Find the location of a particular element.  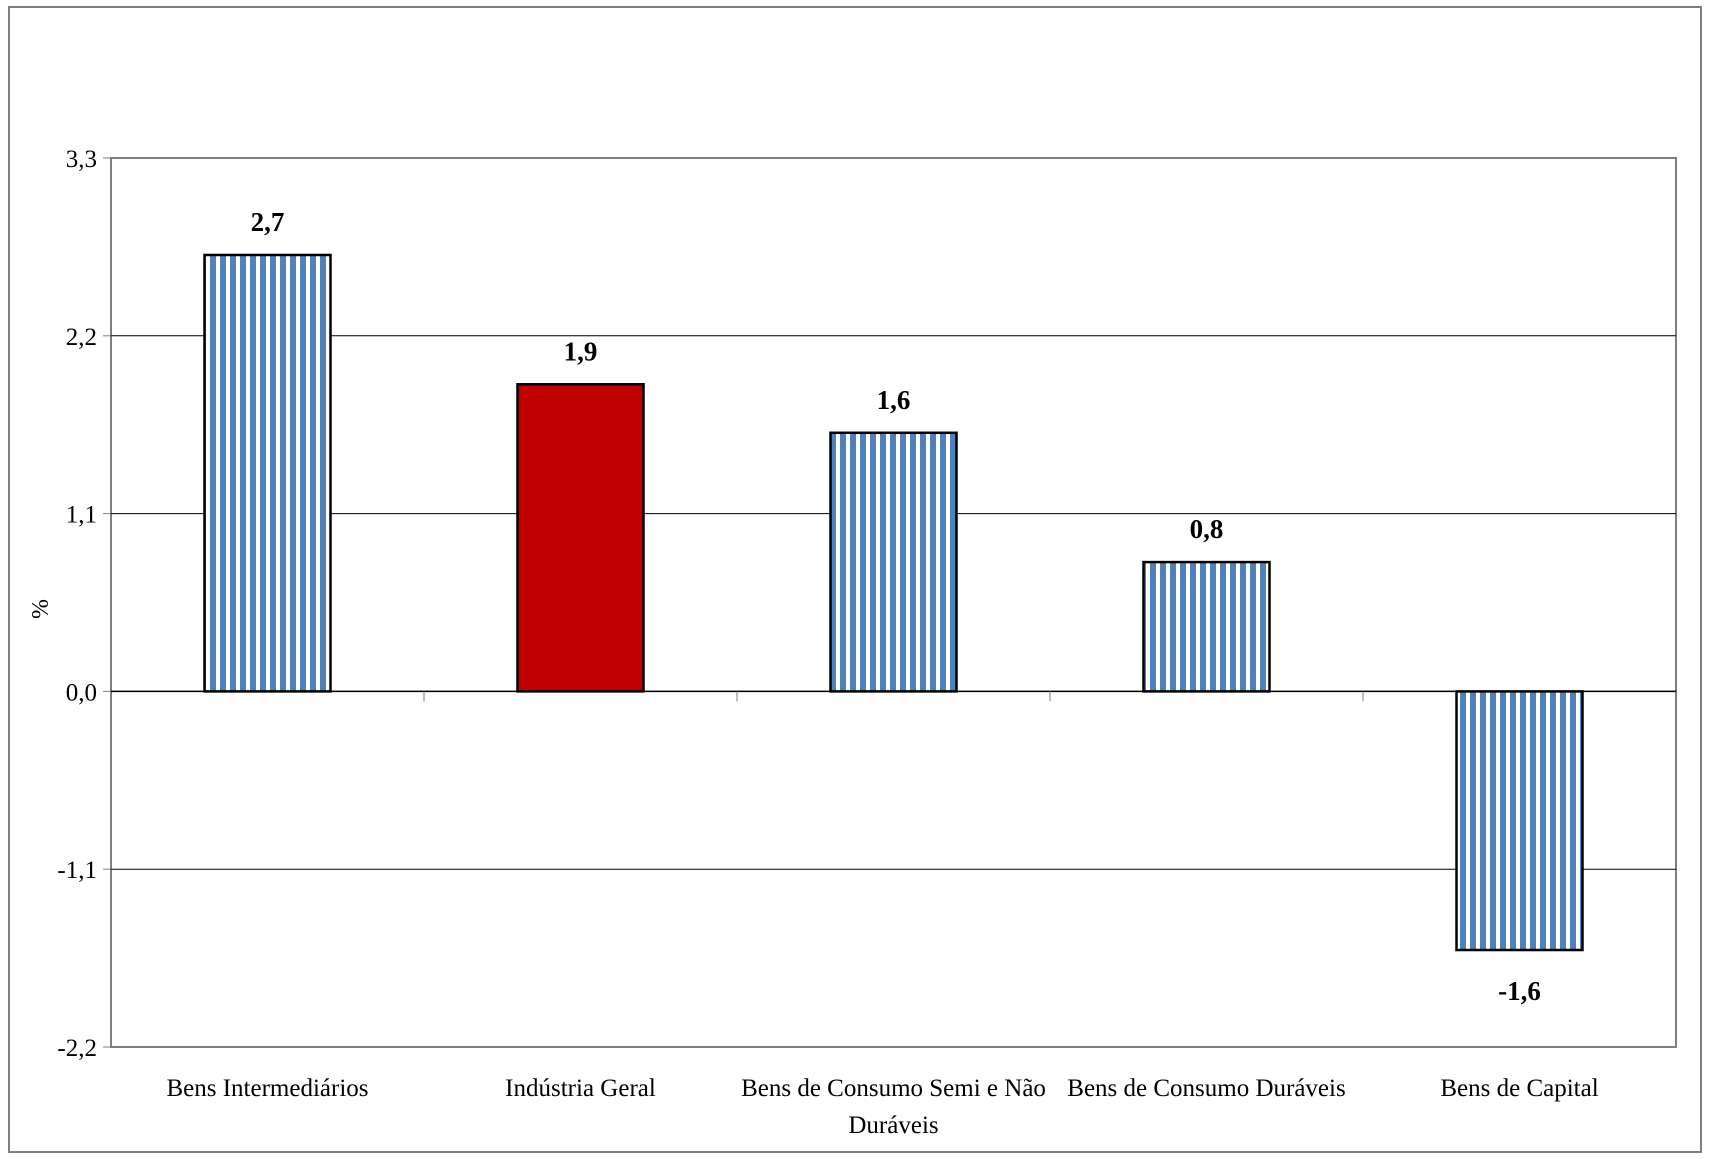

y-tick-label: -1,1 is located at coordinates (77, 870).